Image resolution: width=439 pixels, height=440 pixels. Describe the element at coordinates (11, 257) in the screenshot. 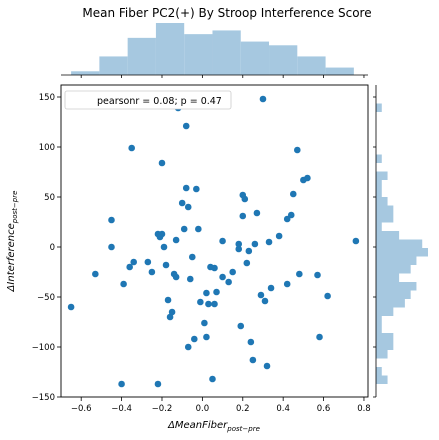

I see `y-axis-label-main: ΔInterference` at that location.